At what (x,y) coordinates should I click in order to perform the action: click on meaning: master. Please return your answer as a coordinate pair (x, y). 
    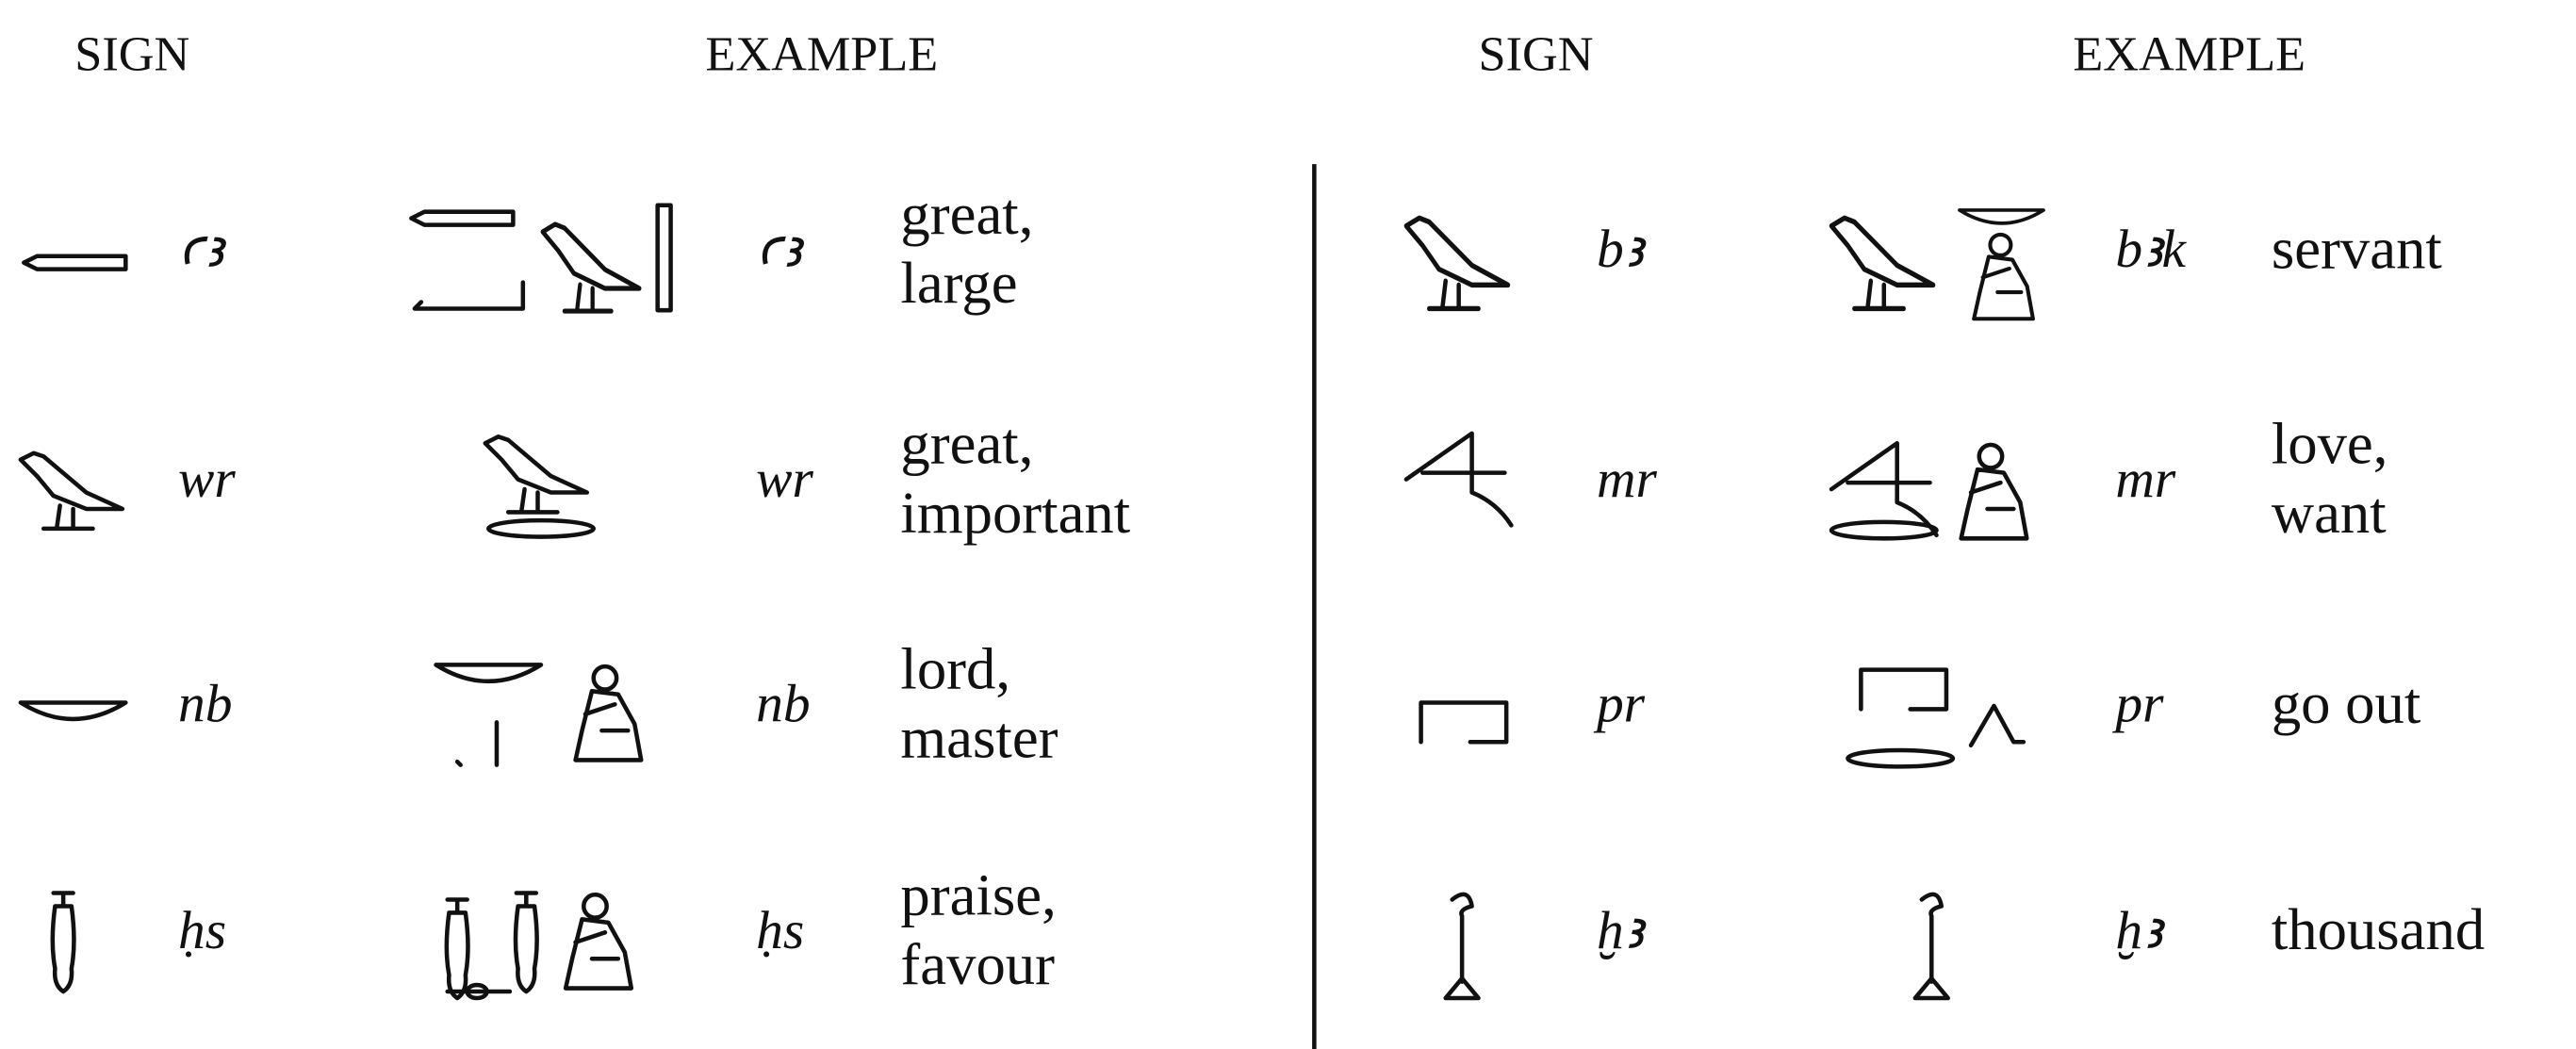
    Looking at the image, I should click on (979, 737).